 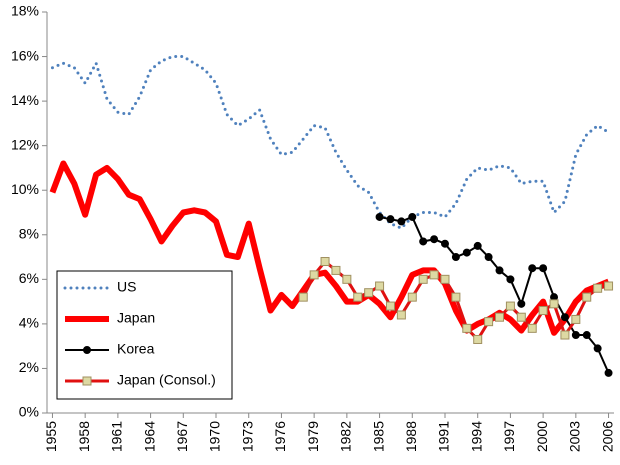 I want to click on x-tick-label: 1994, so click(x=476, y=436).